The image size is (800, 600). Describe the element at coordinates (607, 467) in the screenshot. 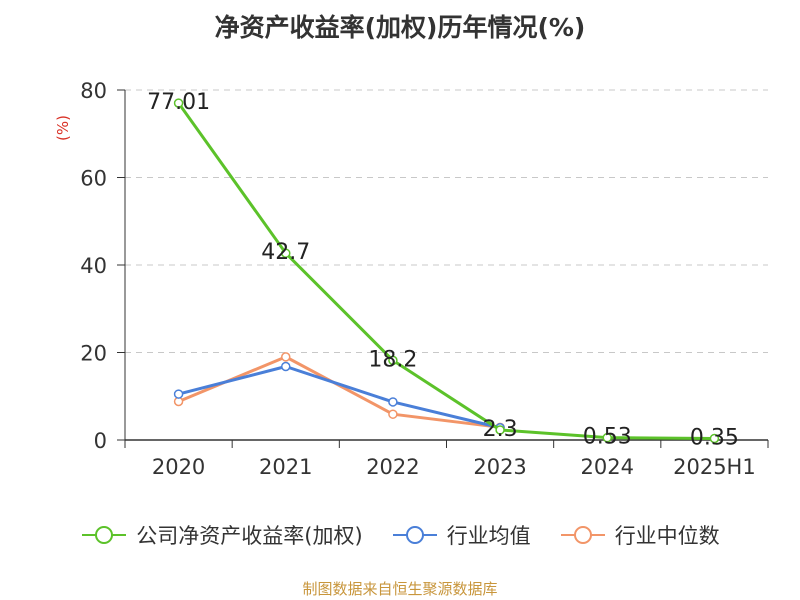

I see `x-tick-label: 2024` at that location.